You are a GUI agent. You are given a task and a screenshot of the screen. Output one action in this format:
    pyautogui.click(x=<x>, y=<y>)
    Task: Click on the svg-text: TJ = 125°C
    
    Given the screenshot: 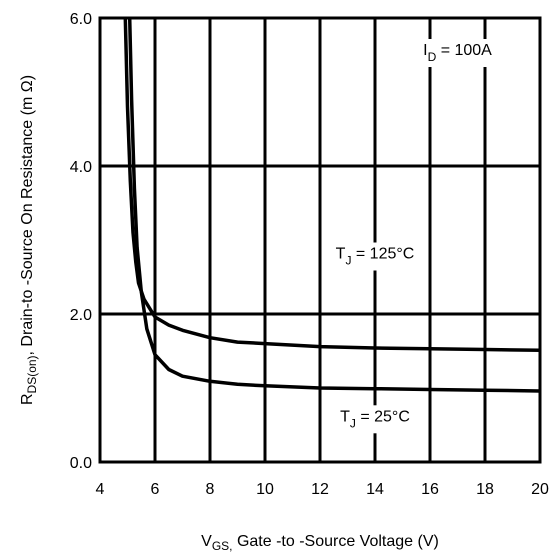 What is the action you would take?
    pyautogui.click(x=375, y=257)
    